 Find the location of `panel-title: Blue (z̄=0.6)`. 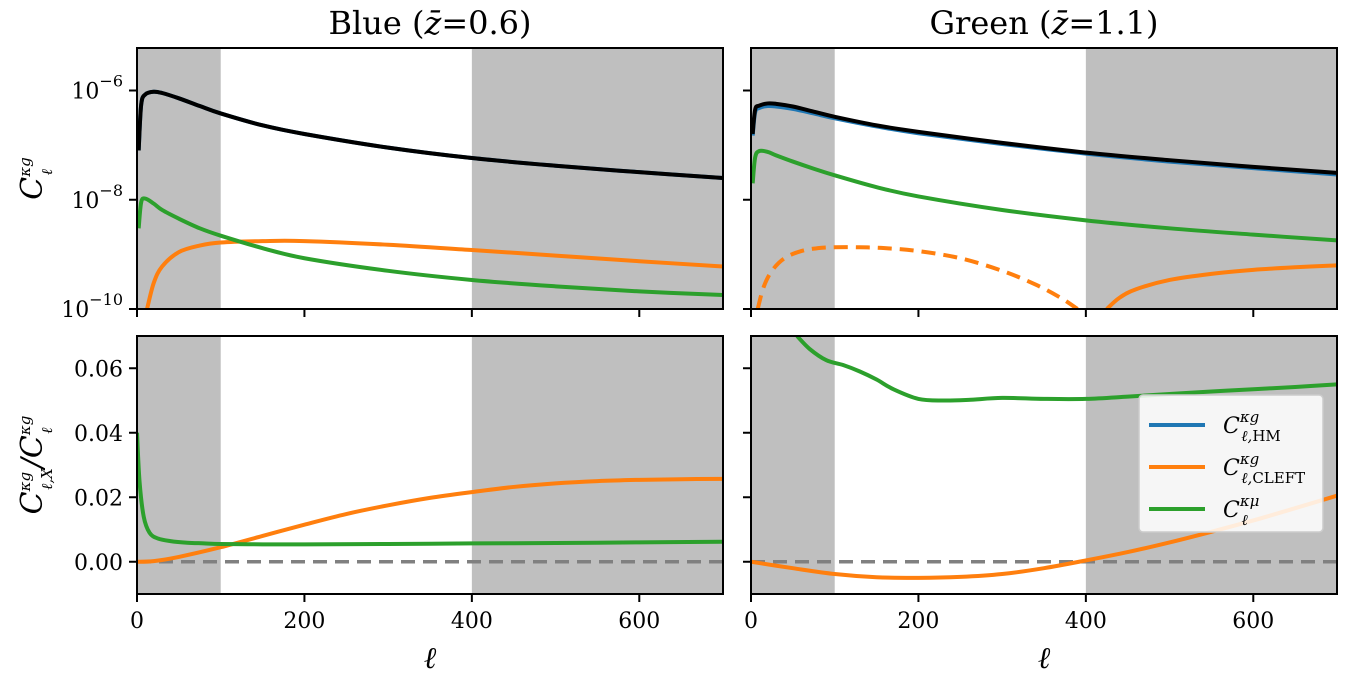

panel-title: Blue (z̄=0.6) is located at coordinates (430, 23).